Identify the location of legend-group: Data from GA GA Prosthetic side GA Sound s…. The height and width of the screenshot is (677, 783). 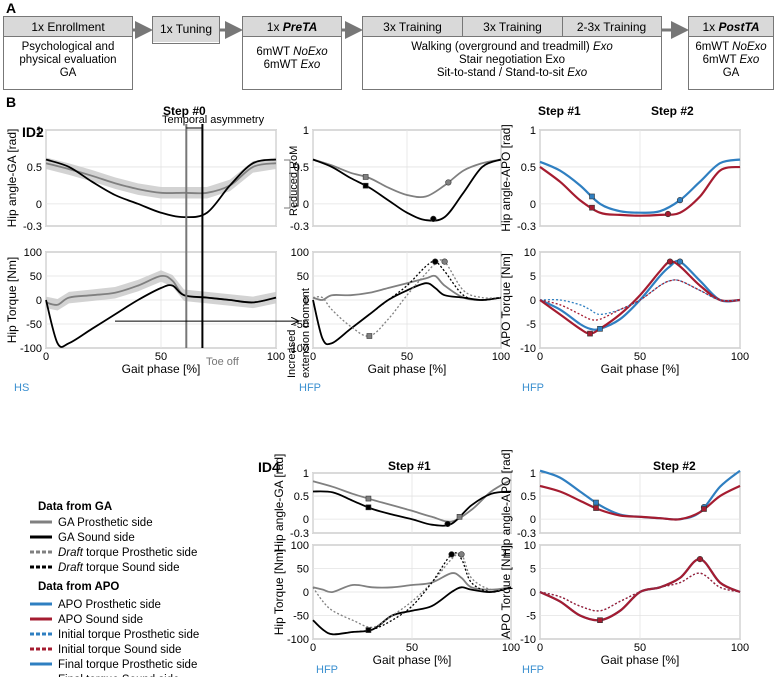
(114, 589).